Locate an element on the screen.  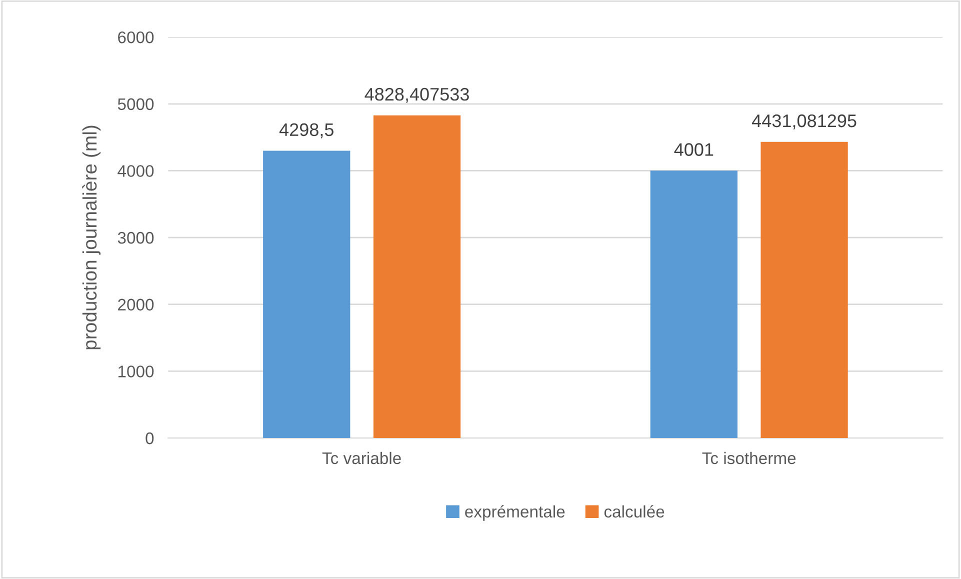
y-tick-label: 6000 is located at coordinates (136, 37).